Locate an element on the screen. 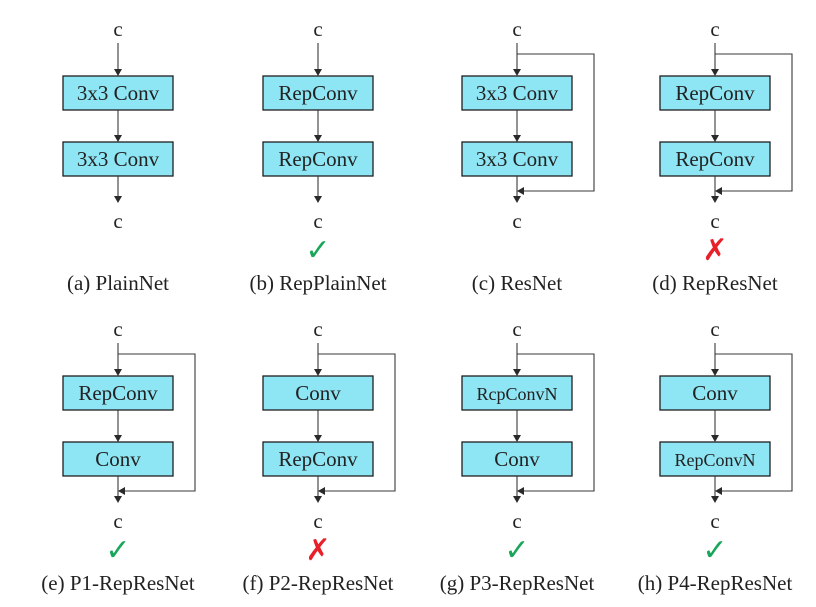  panel-caption: (e) P1-RepResNet is located at coordinates (118, 583).